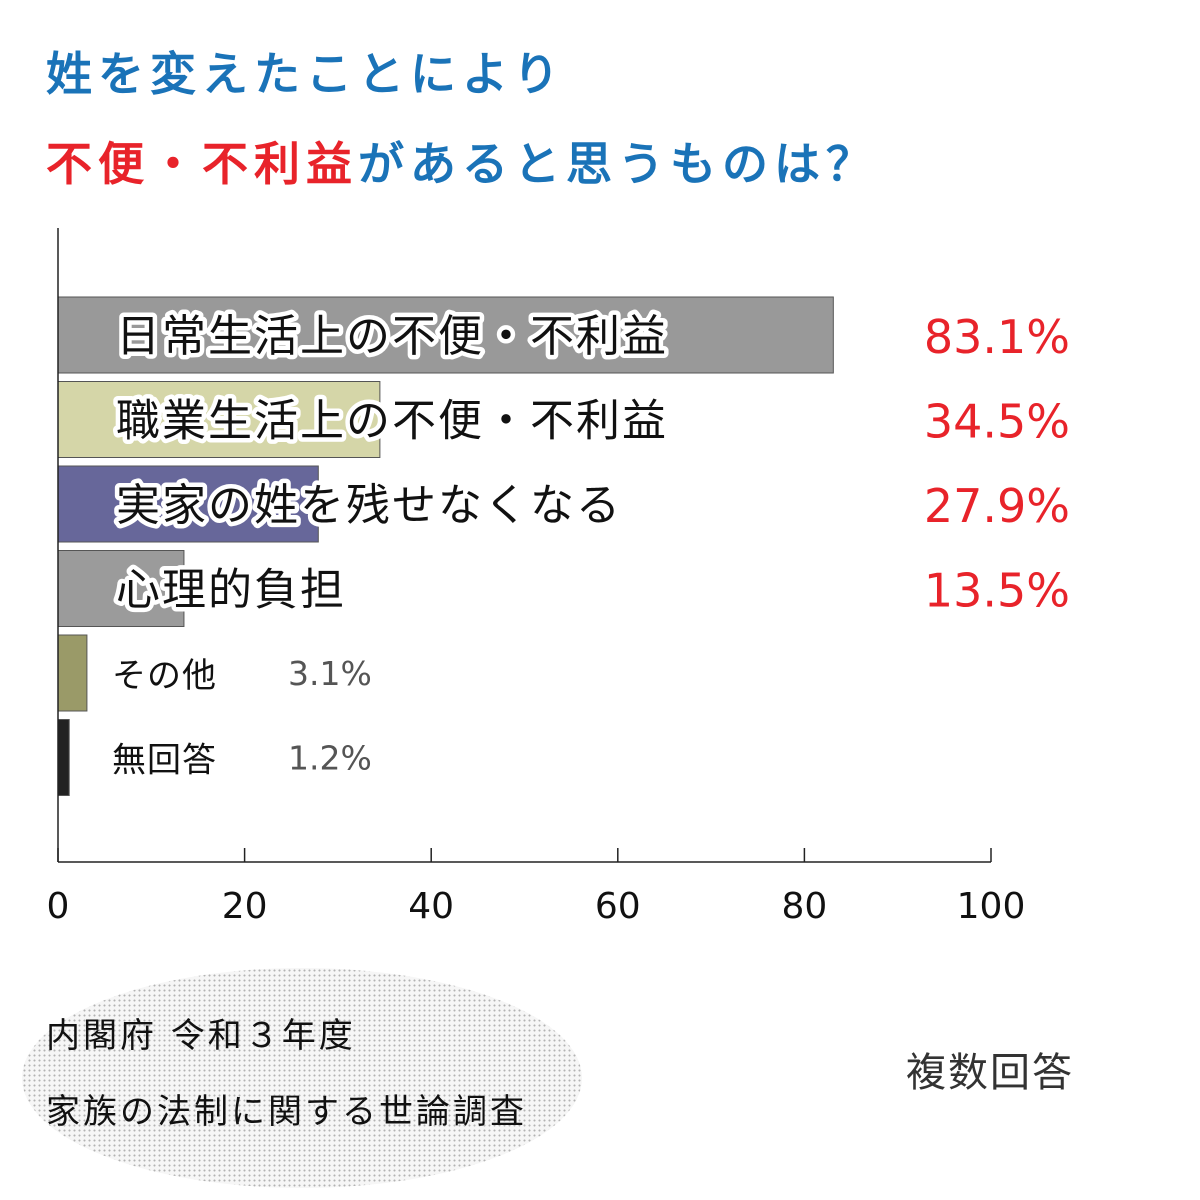 The width and height of the screenshot is (1200, 1200). Describe the element at coordinates (991, 906) in the screenshot. I see `x-tick-label-100: 100` at that location.